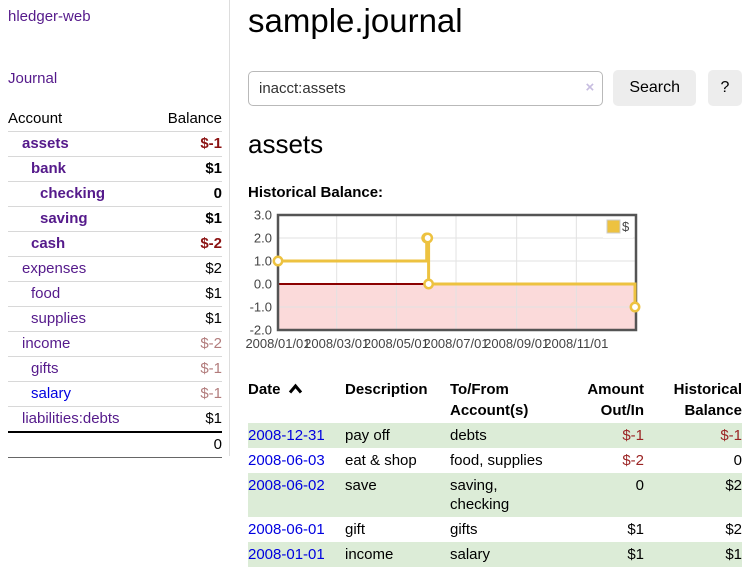  I want to click on account-row: expenses $2, so click(115, 269).